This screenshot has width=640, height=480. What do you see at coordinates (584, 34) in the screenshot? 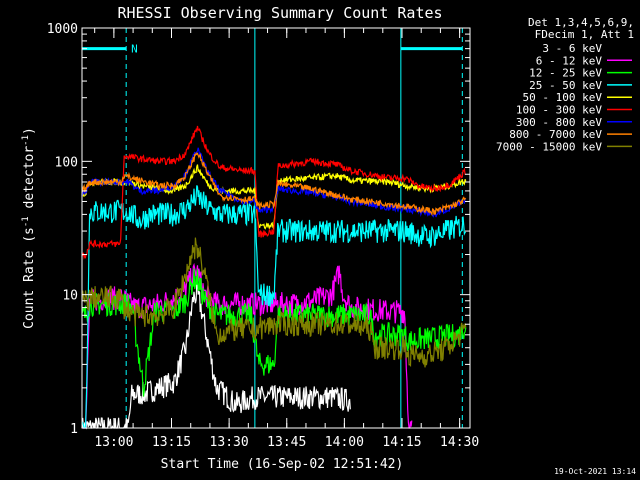
I see `legend-header-2: FDecim 1, Att 1` at bounding box center [584, 34].